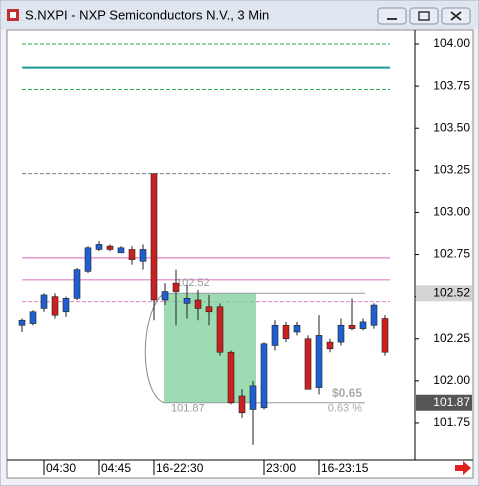 The height and width of the screenshot is (486, 479). Describe the element at coordinates (147, 14) in the screenshot. I see `window-title: S.NXPI - NXP Semiconductors N.V., 3 Min` at that location.